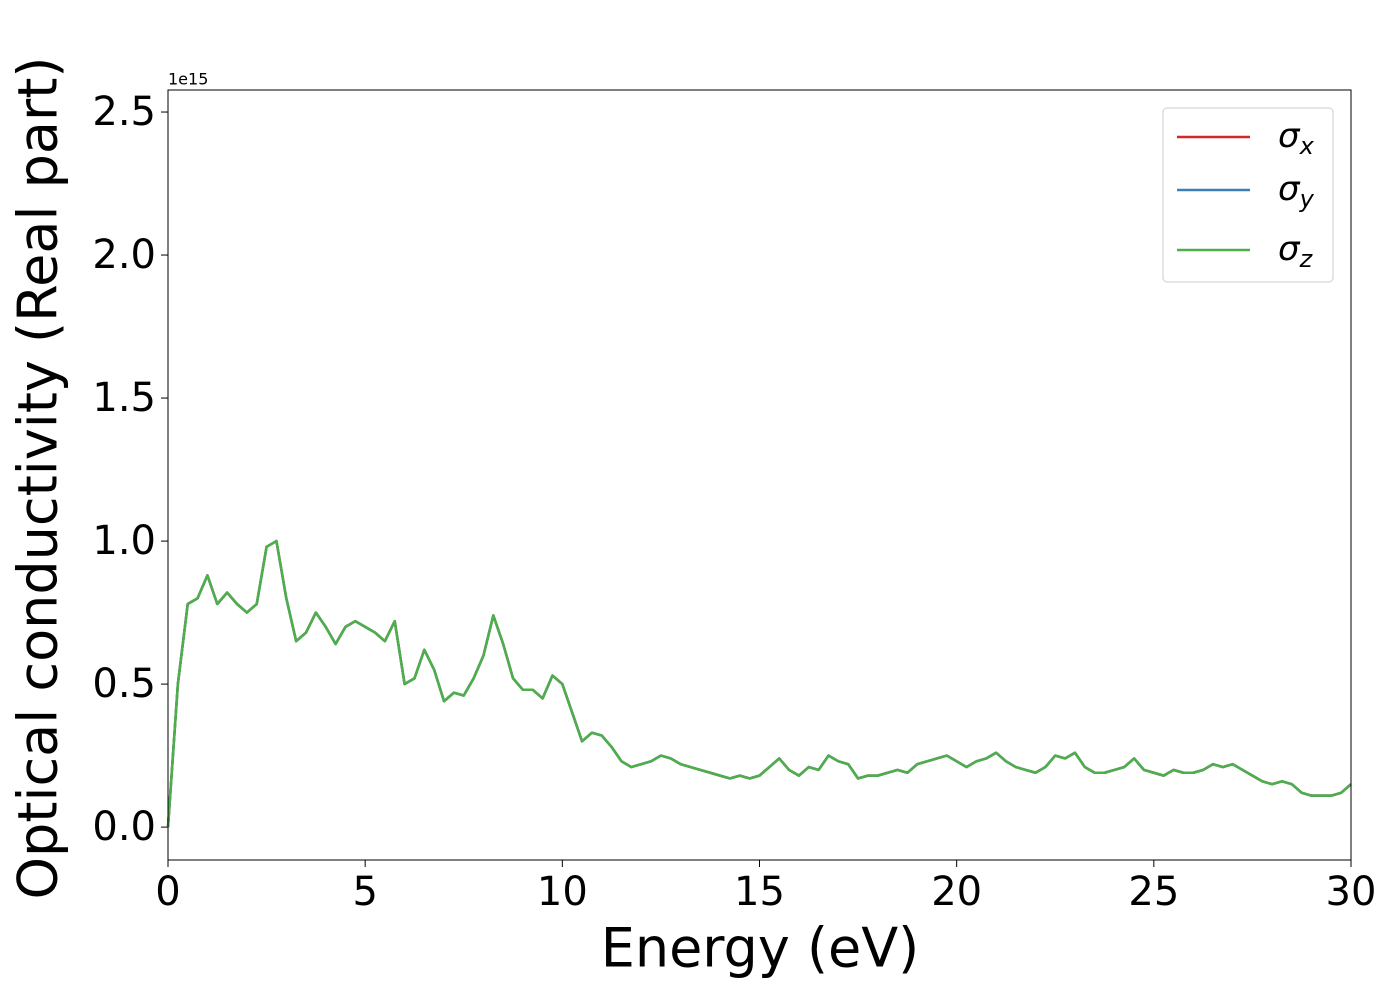 The height and width of the screenshot is (1000, 1400). Describe the element at coordinates (1351, 892) in the screenshot. I see `x-tick-label: 30` at that location.